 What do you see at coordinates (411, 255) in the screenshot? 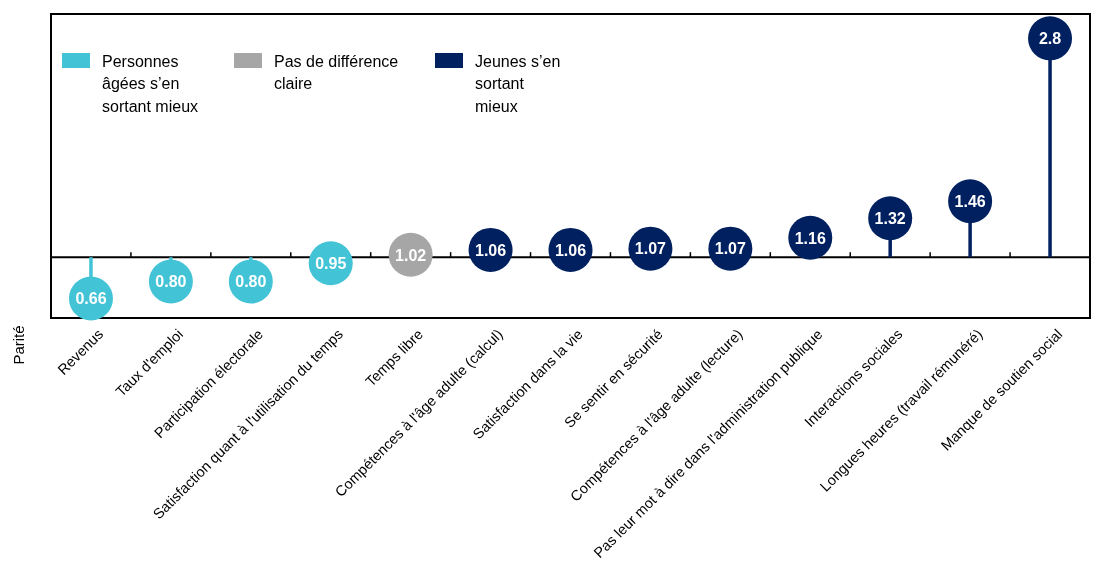
I see `data-label: 1.02` at bounding box center [411, 255].